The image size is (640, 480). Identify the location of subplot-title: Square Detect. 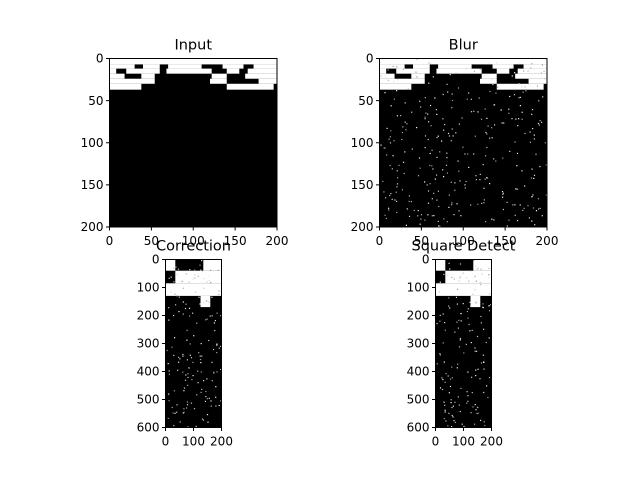
(463, 247).